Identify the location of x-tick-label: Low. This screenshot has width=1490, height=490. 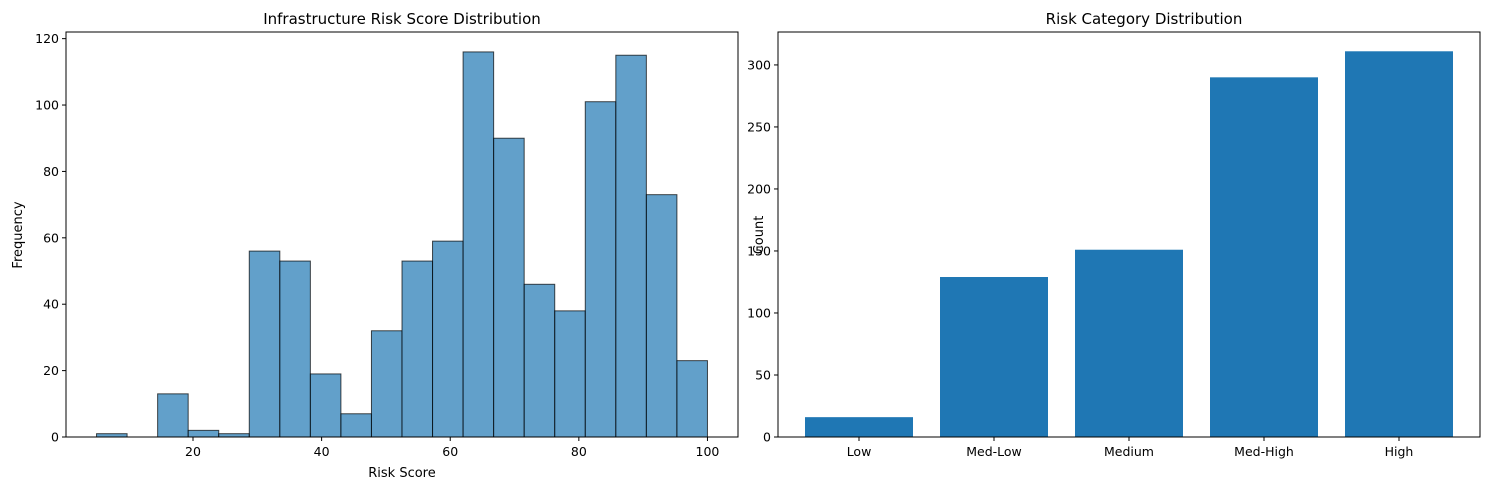
(859, 451).